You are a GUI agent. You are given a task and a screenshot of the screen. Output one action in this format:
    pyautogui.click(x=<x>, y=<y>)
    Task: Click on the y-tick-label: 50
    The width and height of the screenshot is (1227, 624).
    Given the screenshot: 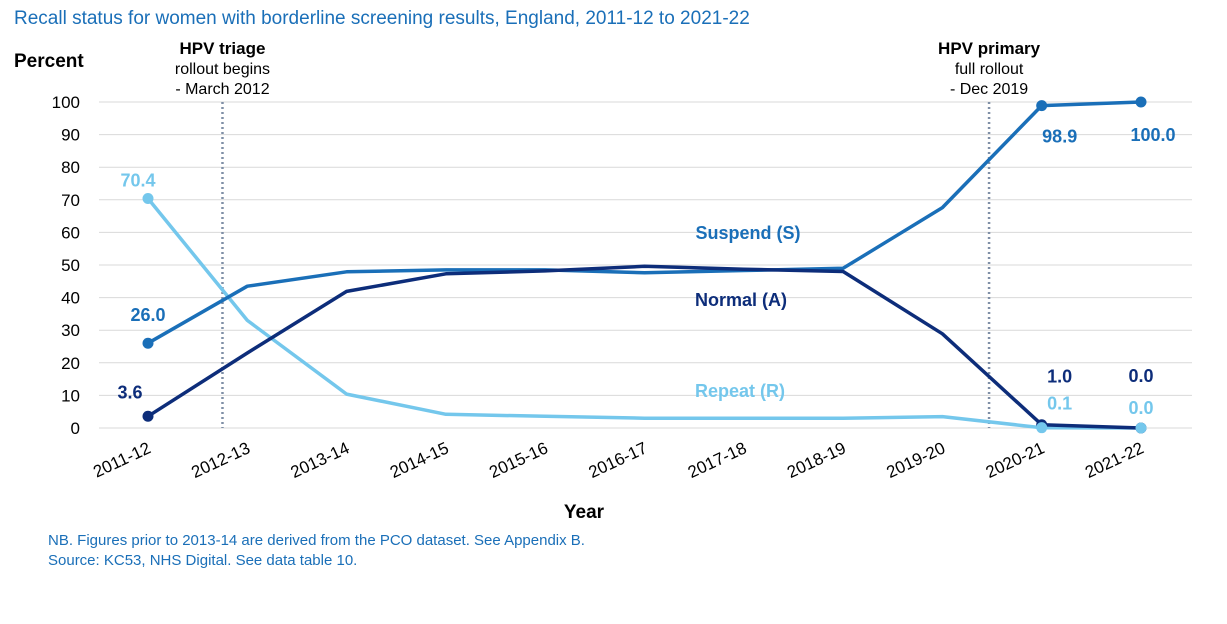 What is the action you would take?
    pyautogui.click(x=70, y=265)
    